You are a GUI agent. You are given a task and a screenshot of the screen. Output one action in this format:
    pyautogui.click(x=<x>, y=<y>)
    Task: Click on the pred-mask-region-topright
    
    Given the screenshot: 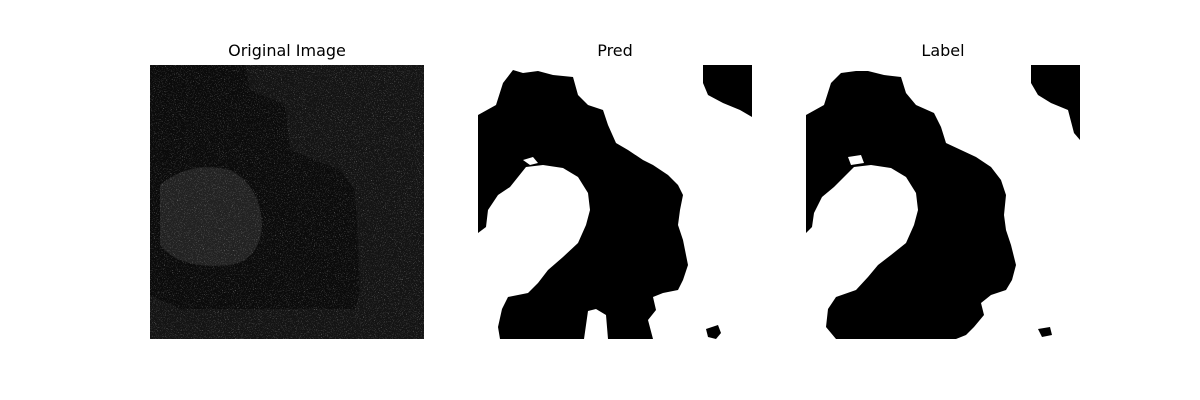 What is the action you would take?
    pyautogui.click(x=727, y=91)
    